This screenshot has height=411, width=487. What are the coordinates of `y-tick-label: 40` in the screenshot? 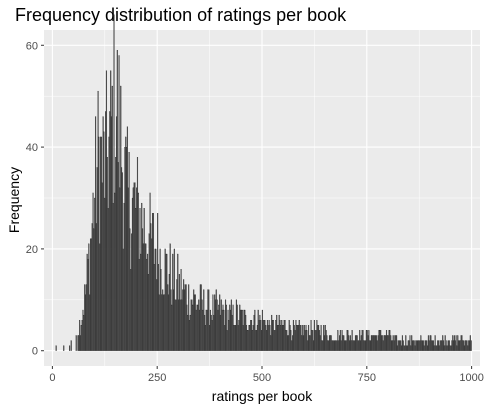 It's located at (32, 148).